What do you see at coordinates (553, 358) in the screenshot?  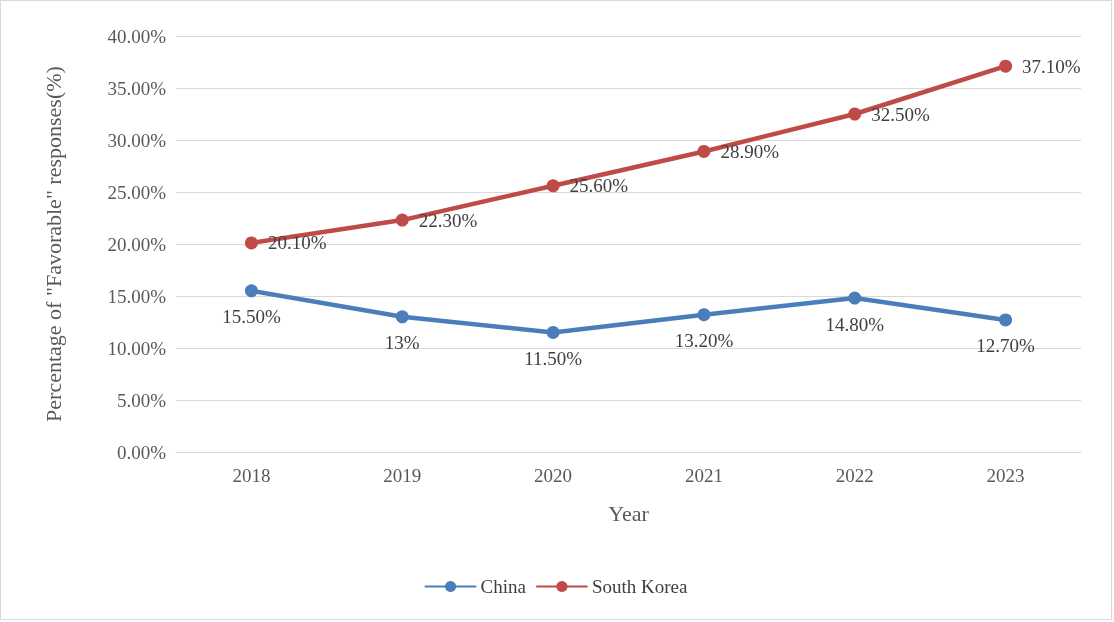 I see `data-label: 11.50%` at bounding box center [553, 358].